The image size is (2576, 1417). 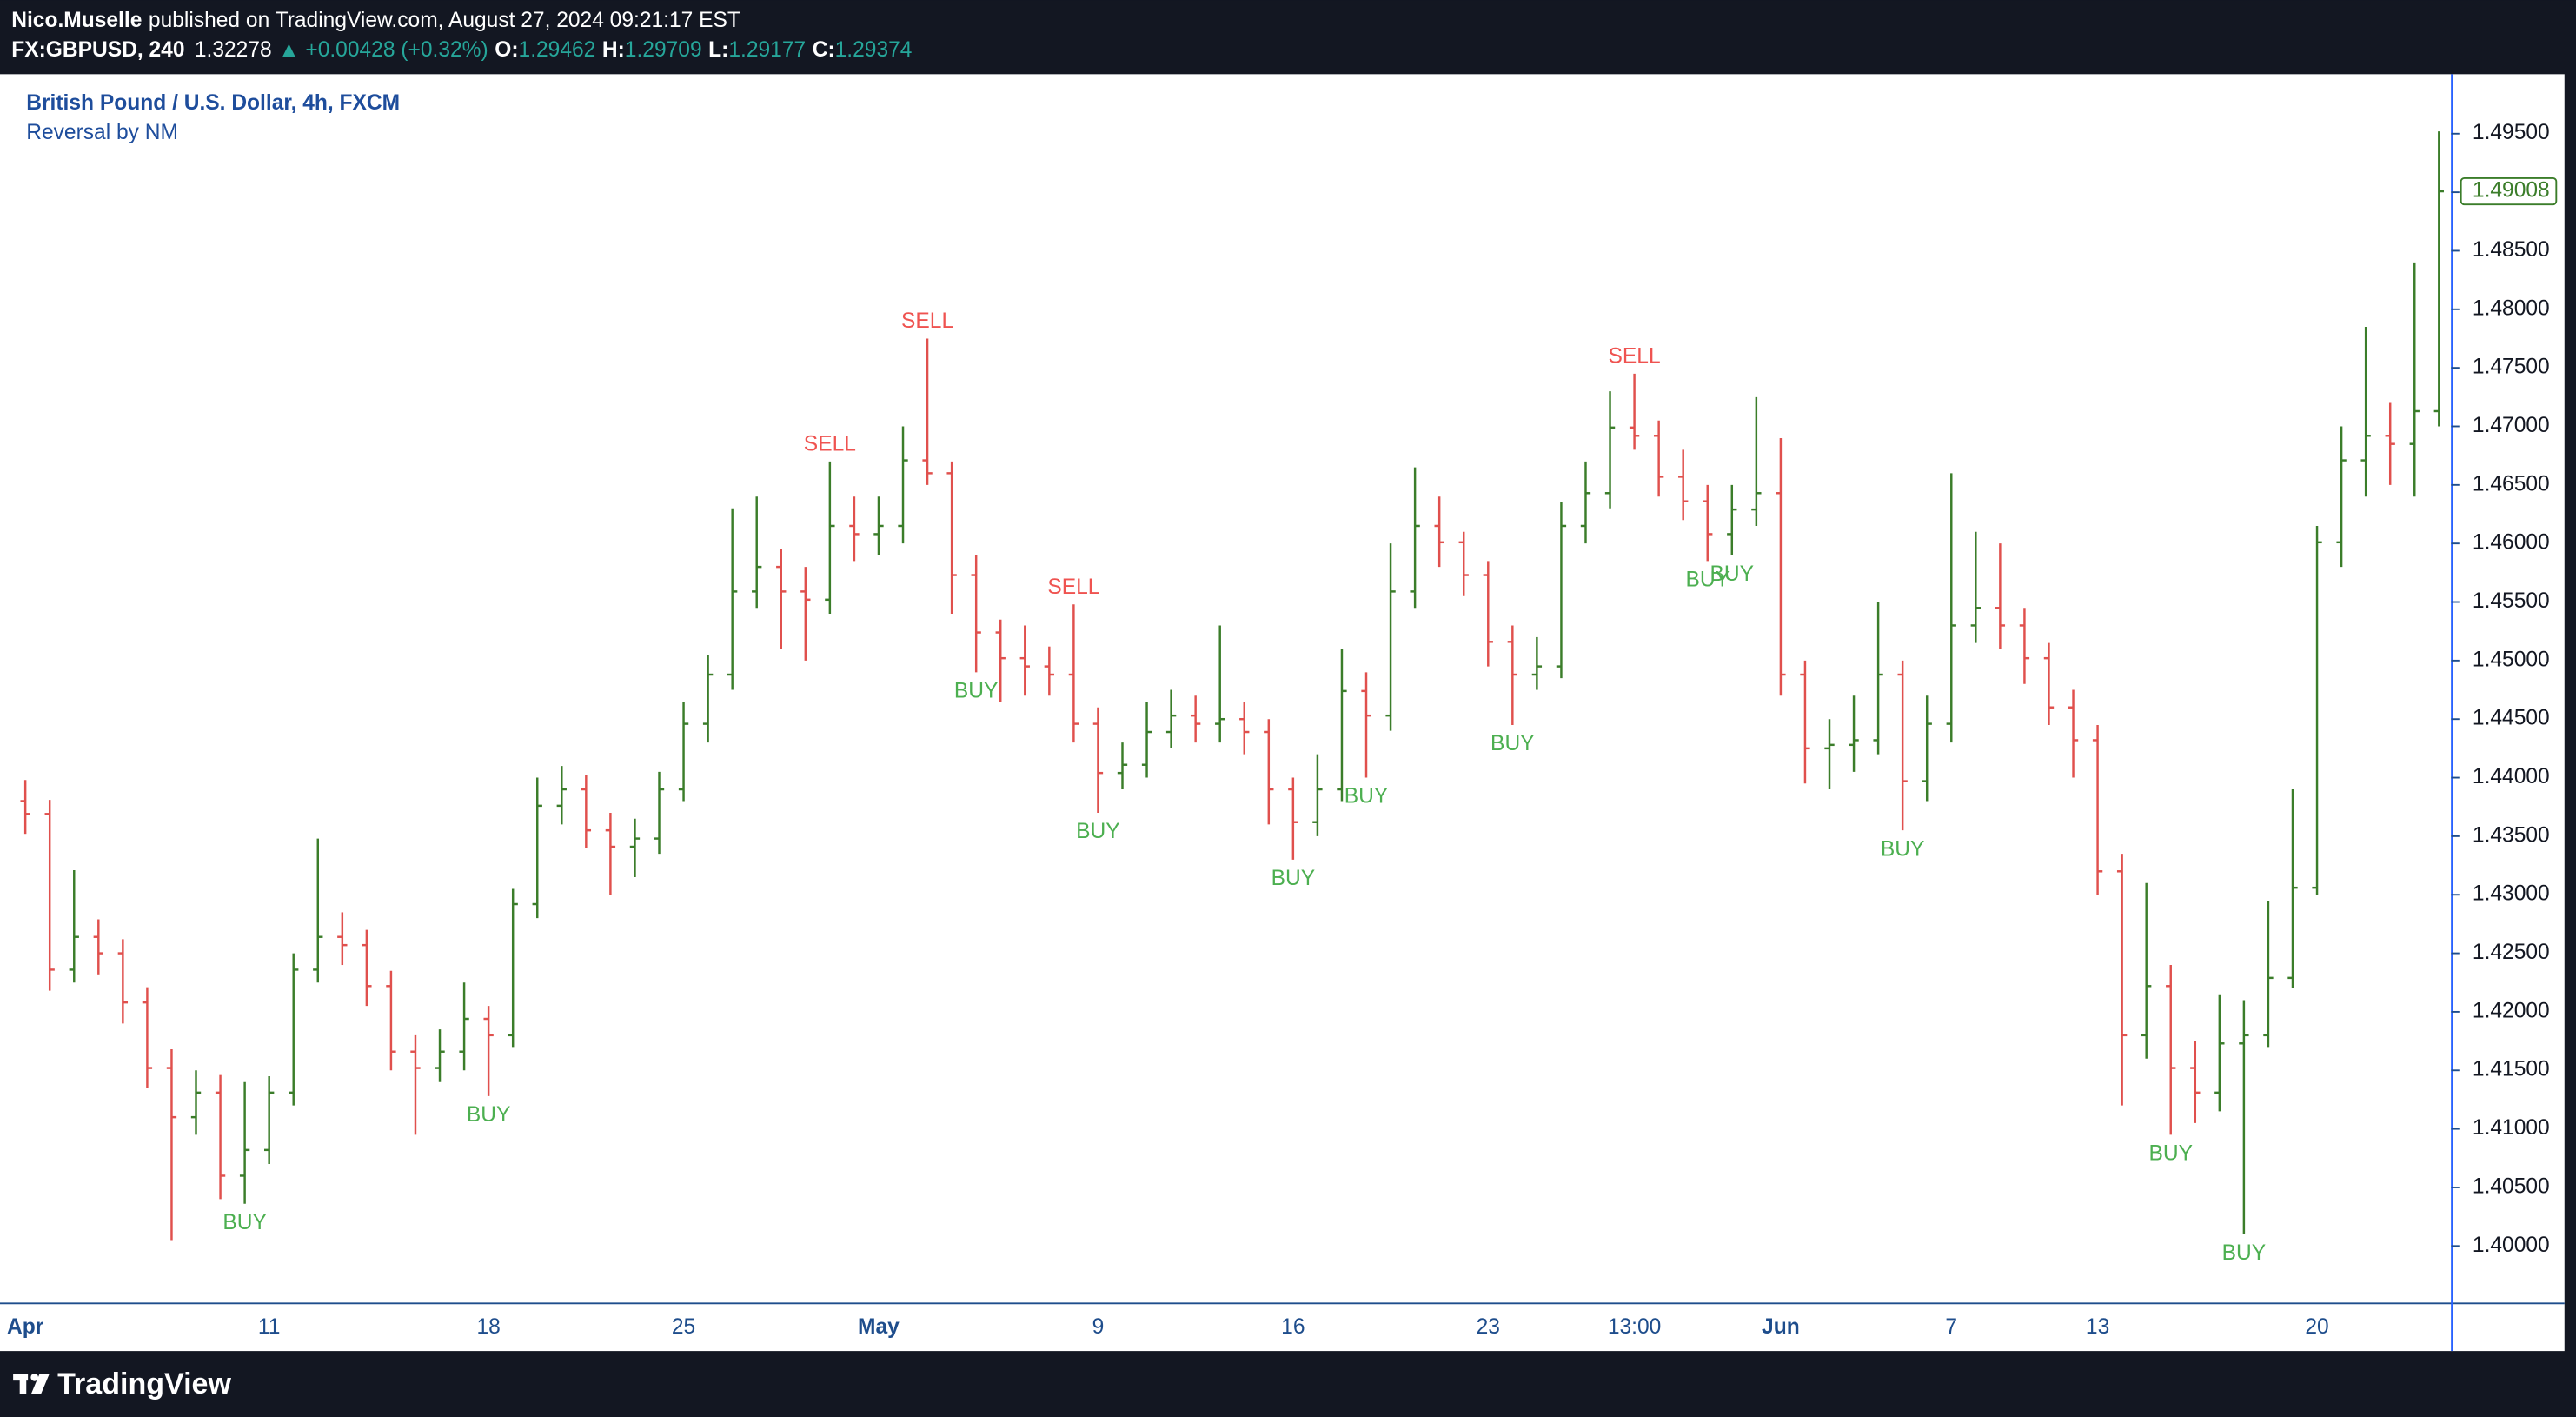 What do you see at coordinates (2511, 132) in the screenshot?
I see `y-tick-label: 1.49500` at bounding box center [2511, 132].